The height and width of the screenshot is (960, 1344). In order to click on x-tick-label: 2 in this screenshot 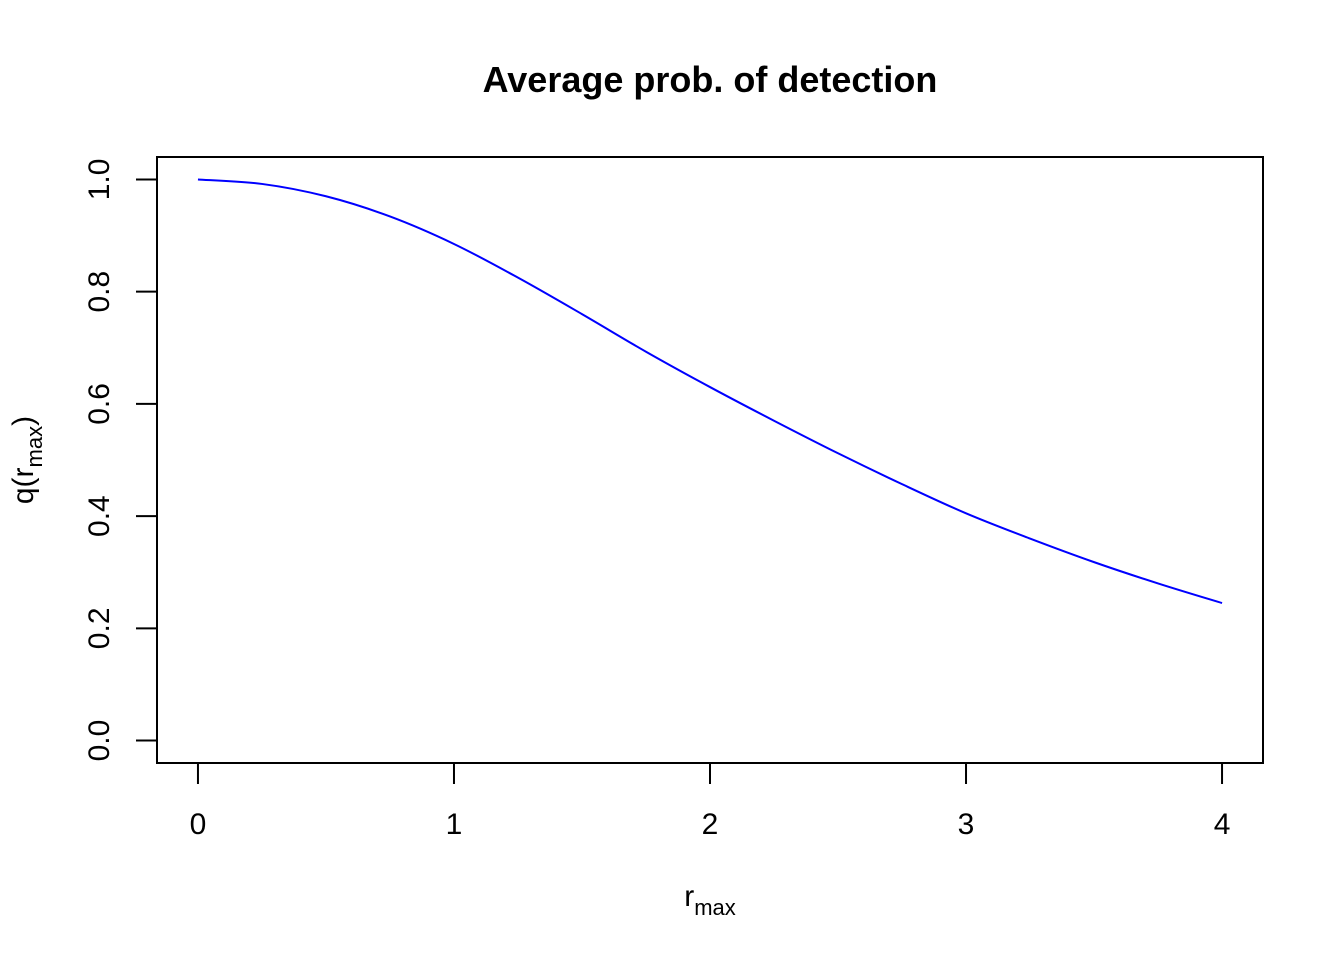, I will do `click(710, 824)`.